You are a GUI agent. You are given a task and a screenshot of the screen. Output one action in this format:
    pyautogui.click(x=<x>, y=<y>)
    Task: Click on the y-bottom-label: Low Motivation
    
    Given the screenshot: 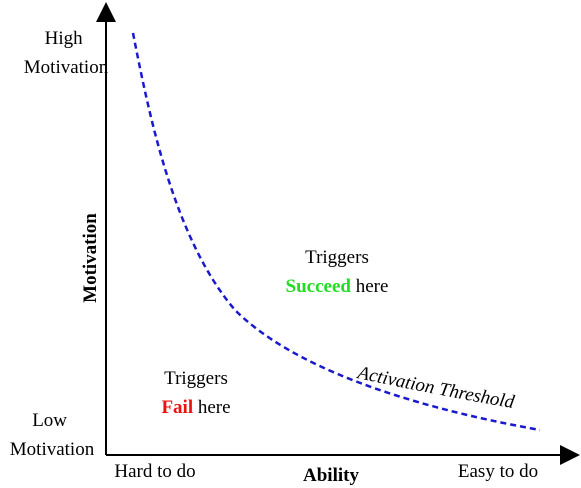 What is the action you would take?
    pyautogui.click(x=52, y=435)
    